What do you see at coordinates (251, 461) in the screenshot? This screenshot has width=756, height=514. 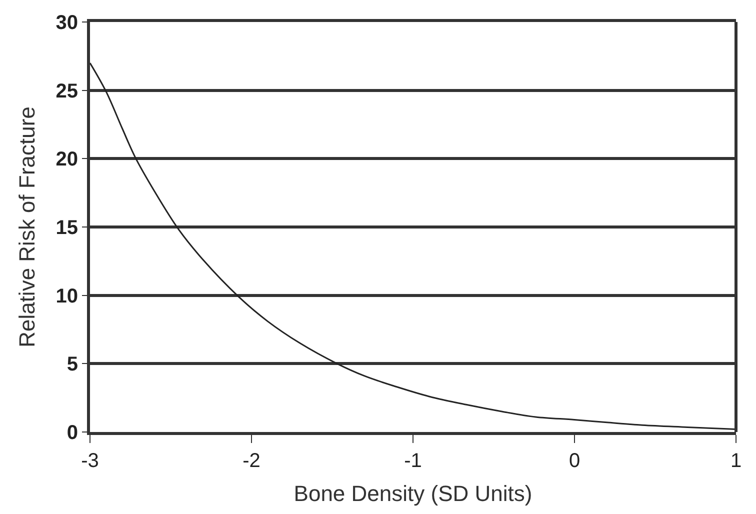 I see `x-tick-label: -2` at bounding box center [251, 461].